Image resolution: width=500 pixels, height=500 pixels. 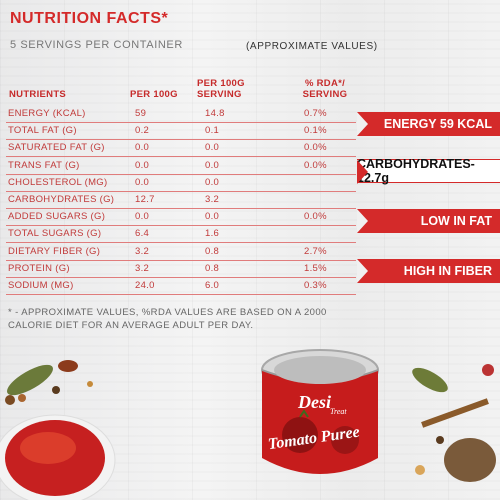 I want to click on nutrient-name: TOTAL FAT (G), so click(x=42, y=131).